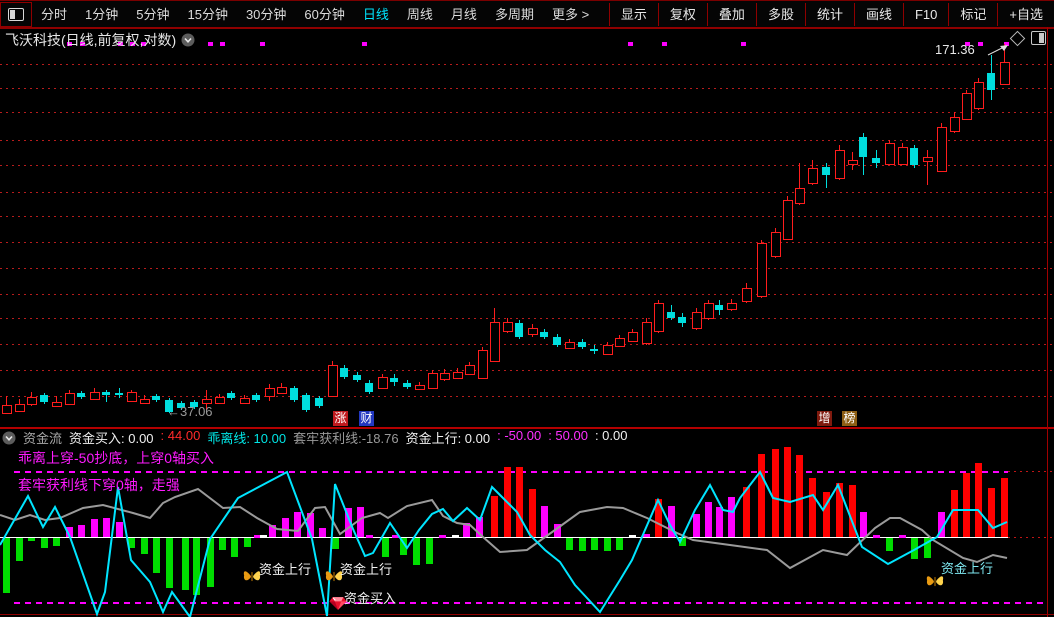 The height and width of the screenshot is (617, 1054). What do you see at coordinates (1025, 14) in the screenshot?
I see `toolbar-button: +自选` at bounding box center [1025, 14].